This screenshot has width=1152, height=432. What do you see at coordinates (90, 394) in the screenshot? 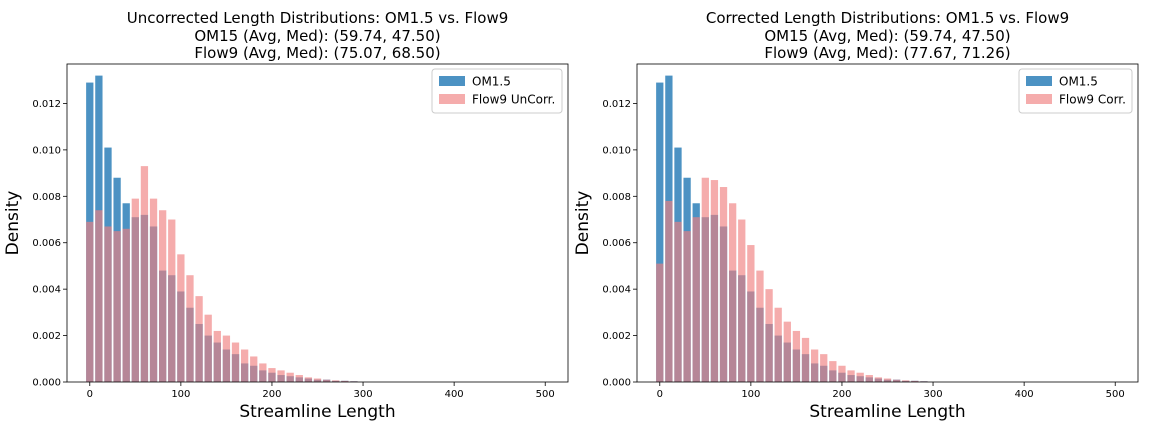
I see `x-tick-label: 0` at bounding box center [90, 394].